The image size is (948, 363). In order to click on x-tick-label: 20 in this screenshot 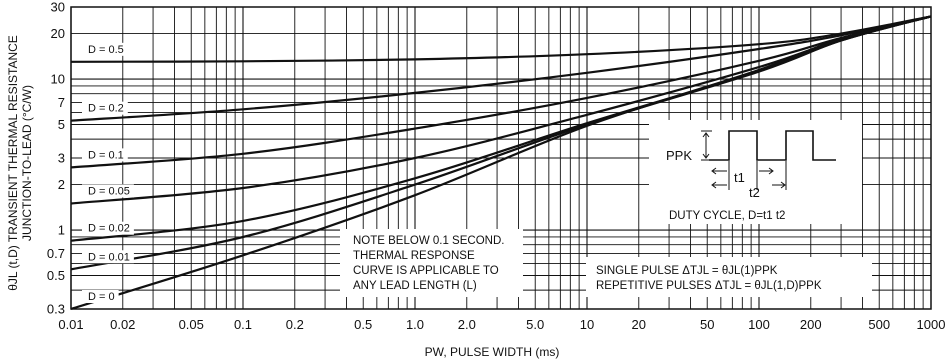, I will do `click(639, 324)`.